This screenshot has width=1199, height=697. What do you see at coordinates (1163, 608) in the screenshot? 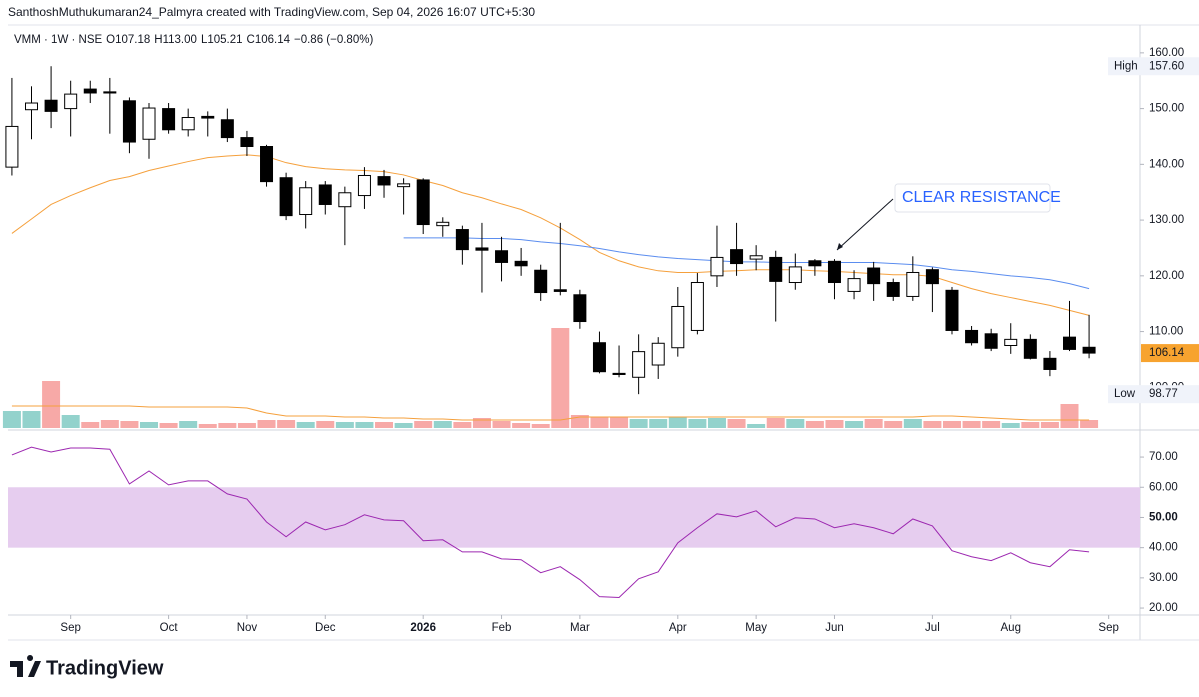
I see `rsi-tick-label: 20.00` at bounding box center [1163, 608].